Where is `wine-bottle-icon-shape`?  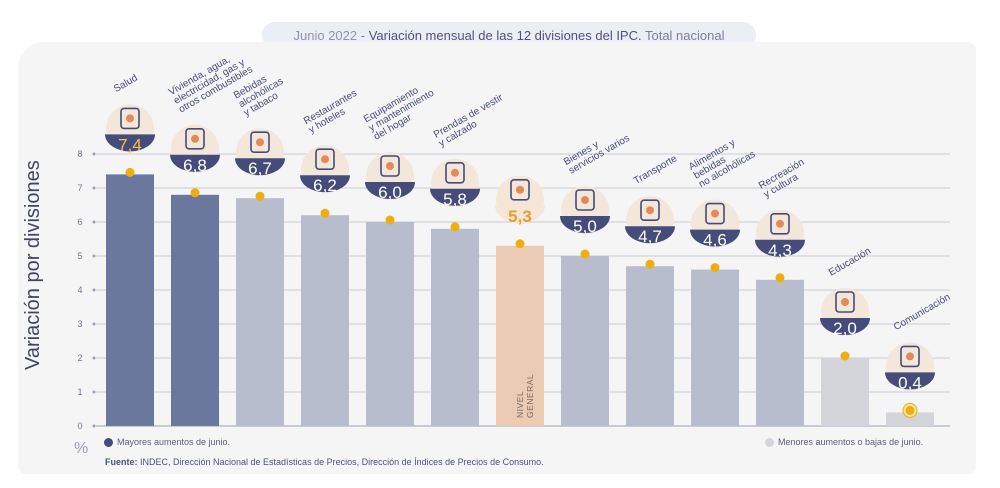 wine-bottle-icon-shape is located at coordinates (260, 142).